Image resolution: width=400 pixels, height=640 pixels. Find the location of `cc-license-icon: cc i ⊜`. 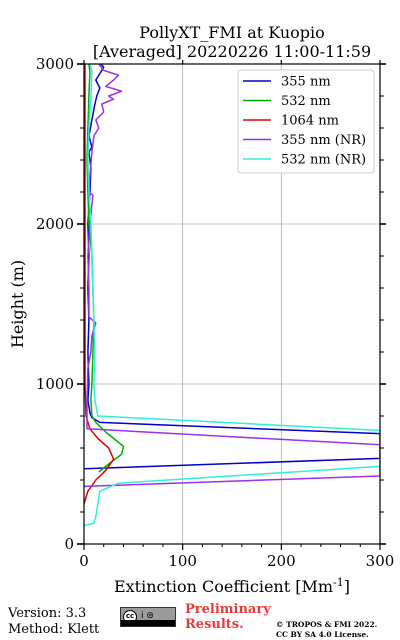

cc-license-icon: cc i ⊜ is located at coordinates (148, 617).